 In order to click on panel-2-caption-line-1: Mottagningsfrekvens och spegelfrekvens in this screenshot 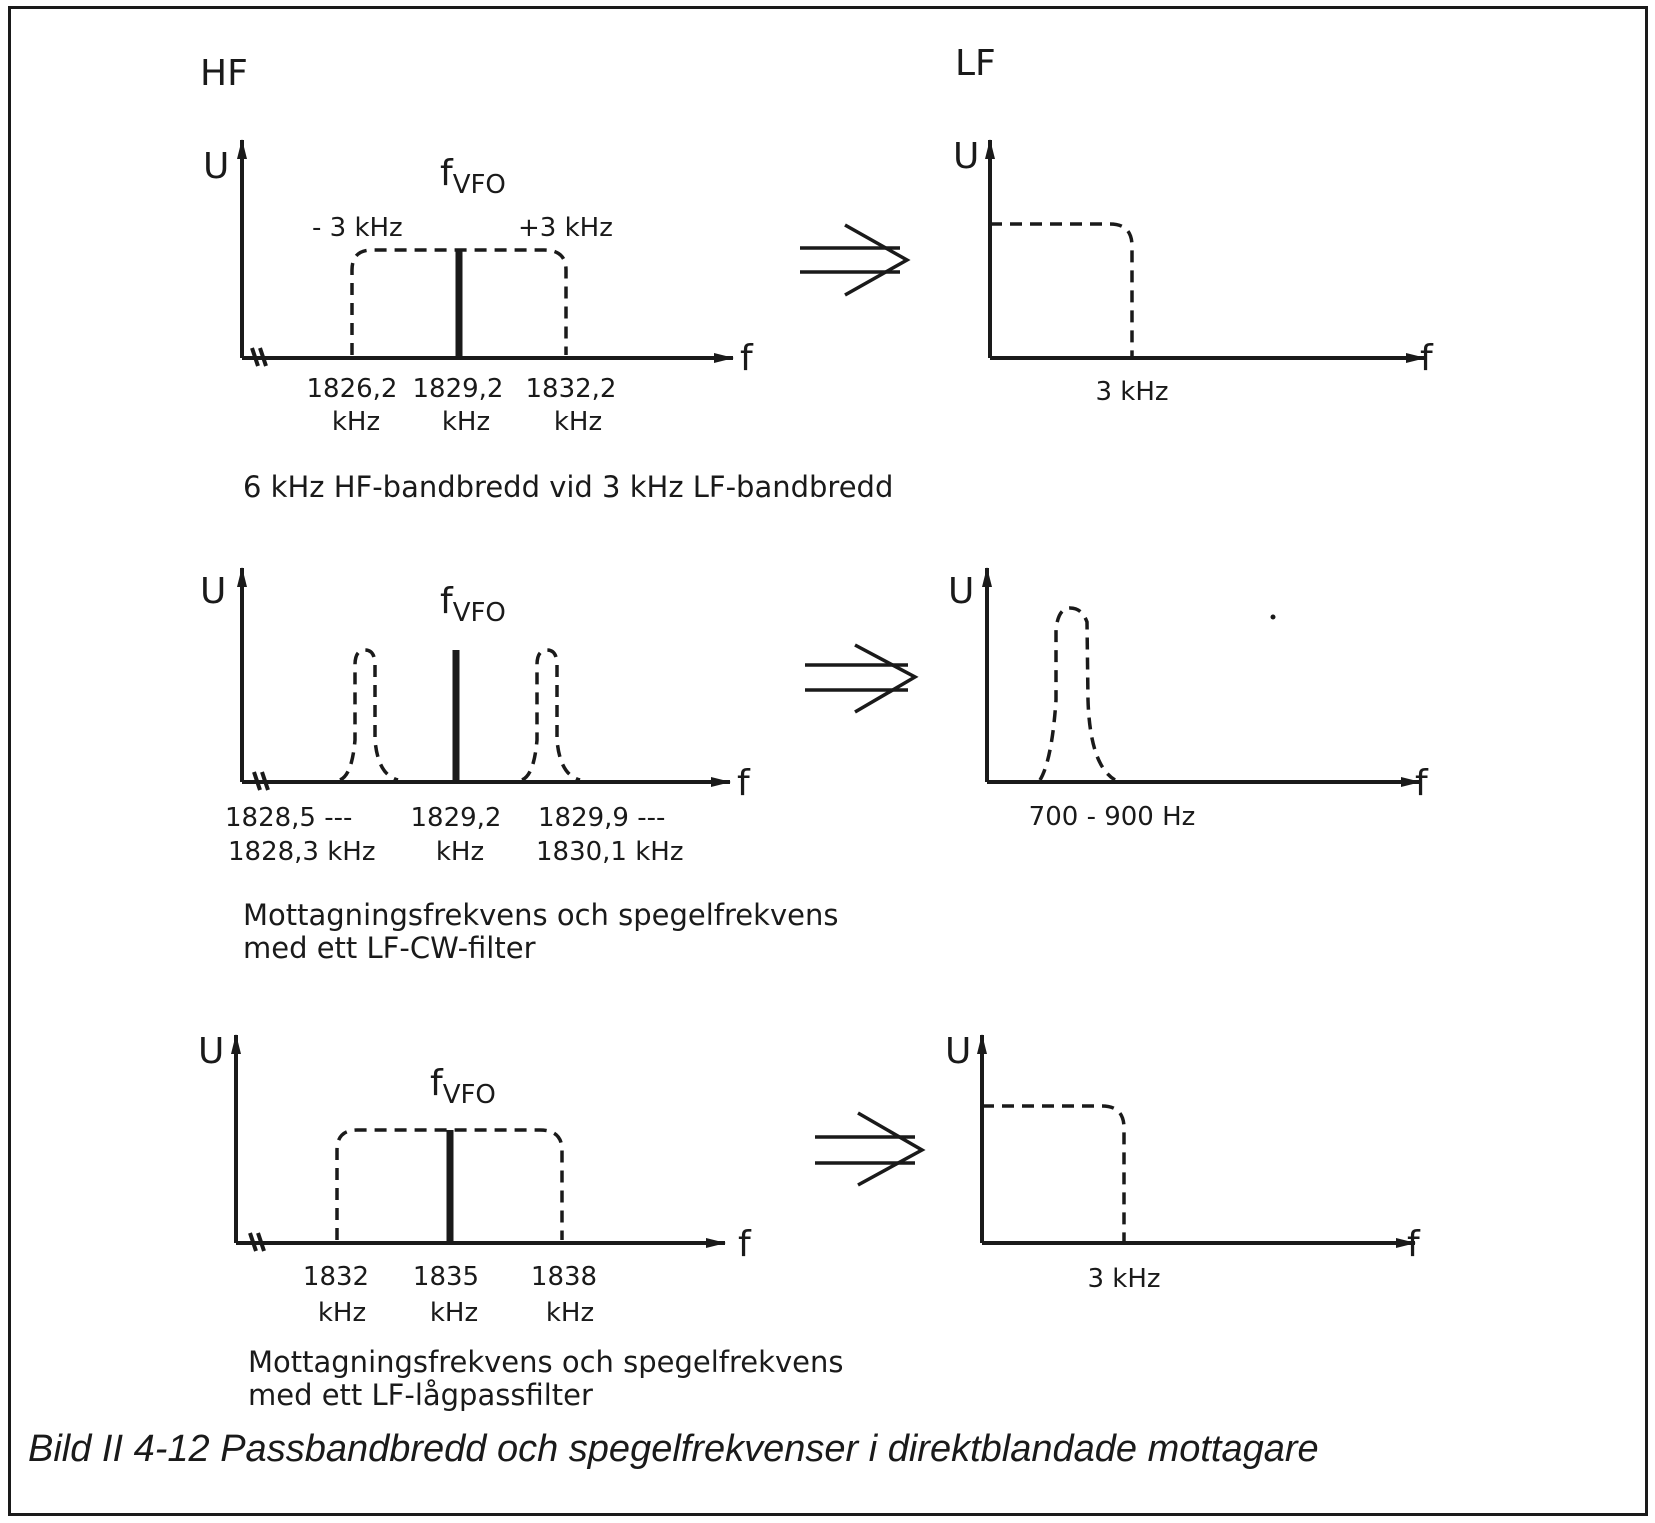, I will do `click(540, 915)`.